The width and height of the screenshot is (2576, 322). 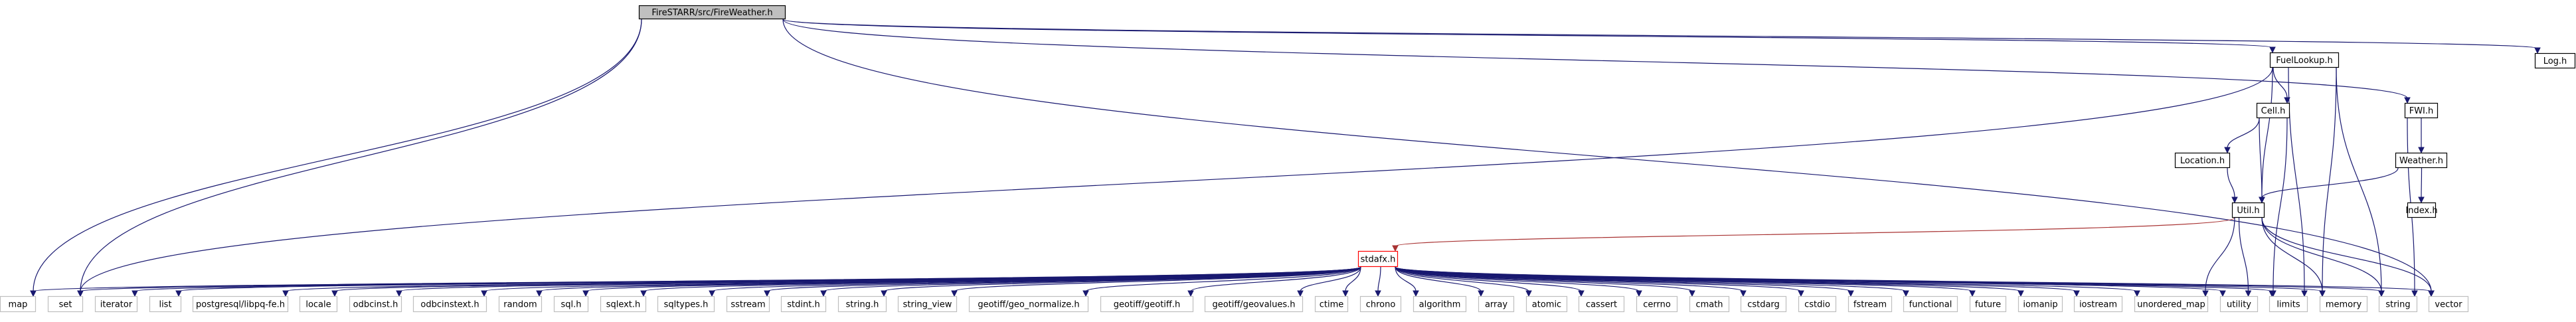 I want to click on node-label-cstdarg: cstdarg, so click(x=1763, y=305).